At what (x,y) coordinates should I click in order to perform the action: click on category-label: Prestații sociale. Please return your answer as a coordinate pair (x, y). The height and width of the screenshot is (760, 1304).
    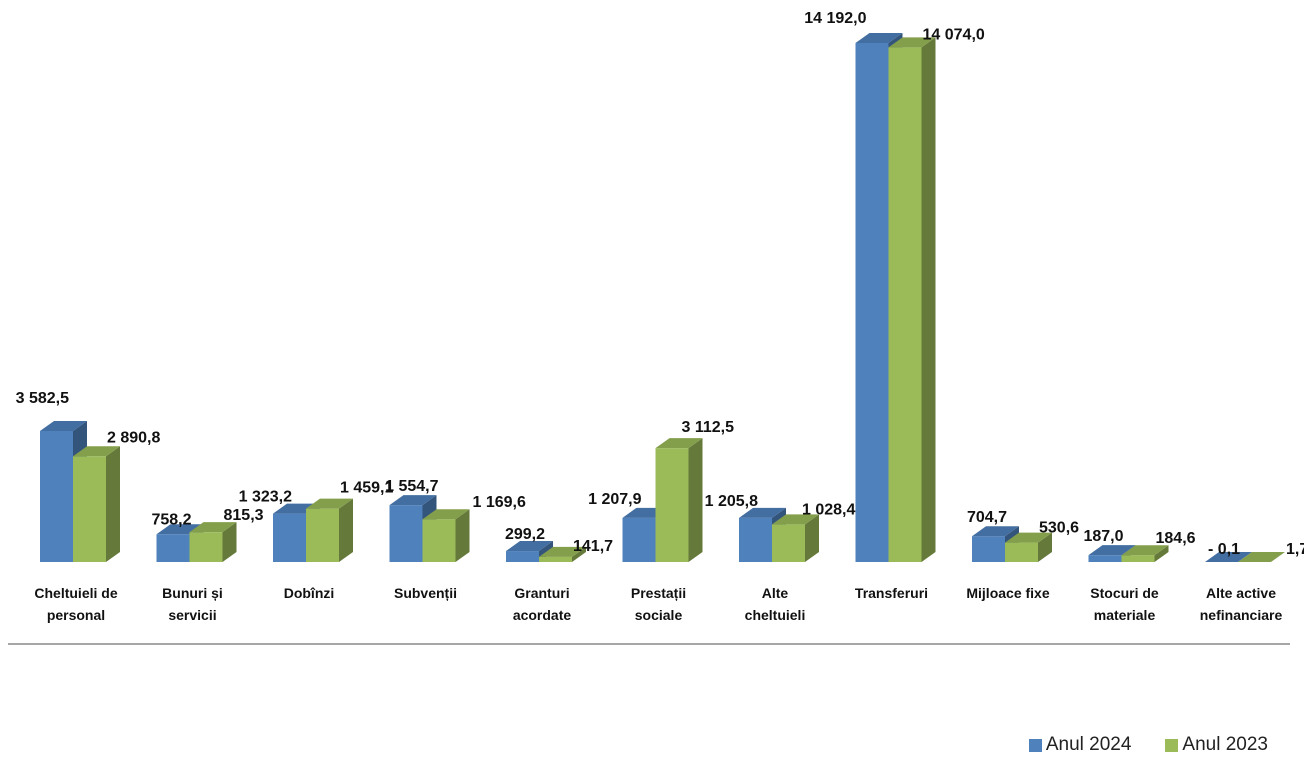
    Looking at the image, I should click on (658, 604).